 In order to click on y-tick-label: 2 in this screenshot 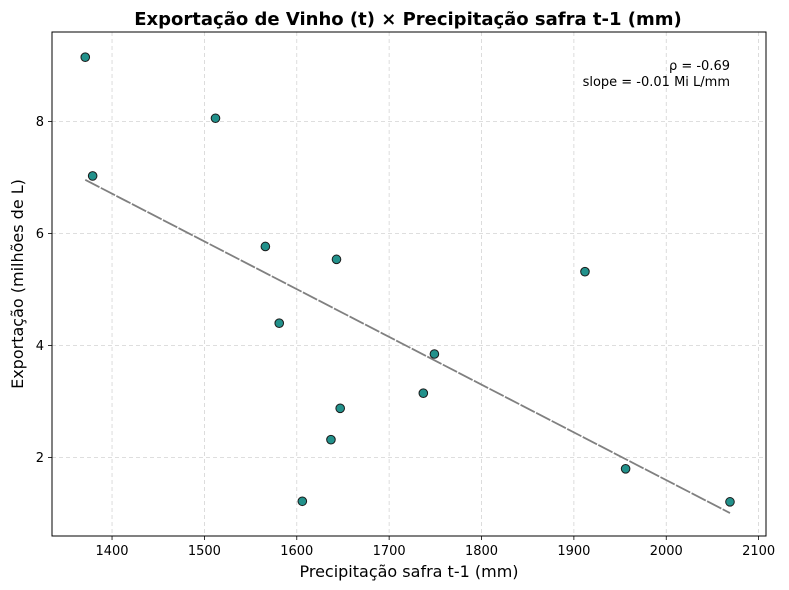, I will do `click(40, 458)`.